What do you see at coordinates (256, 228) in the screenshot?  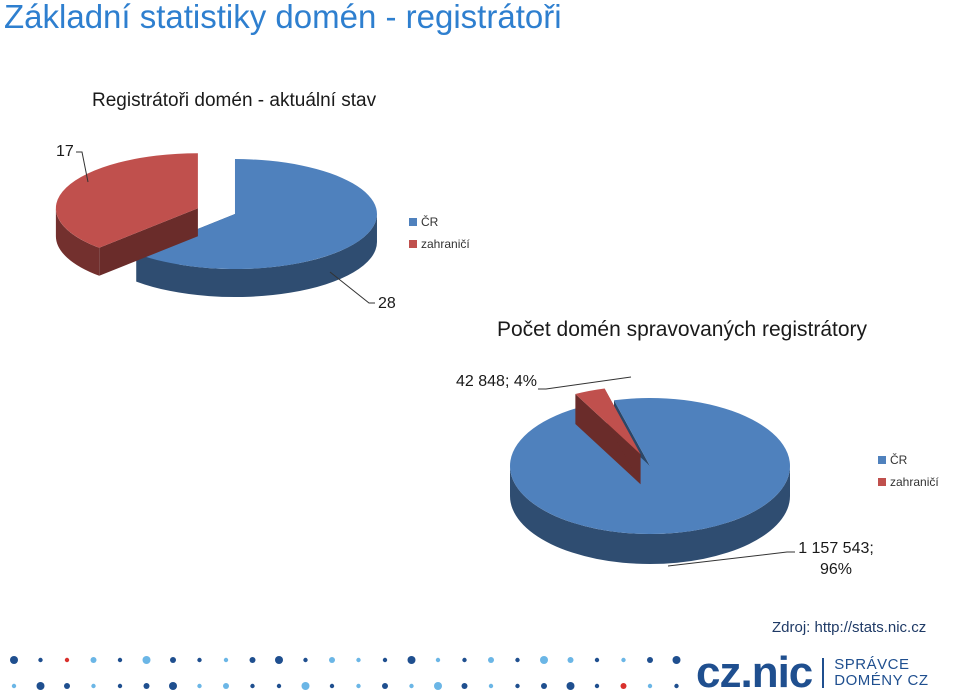 I see `chart1-slice-cr` at bounding box center [256, 228].